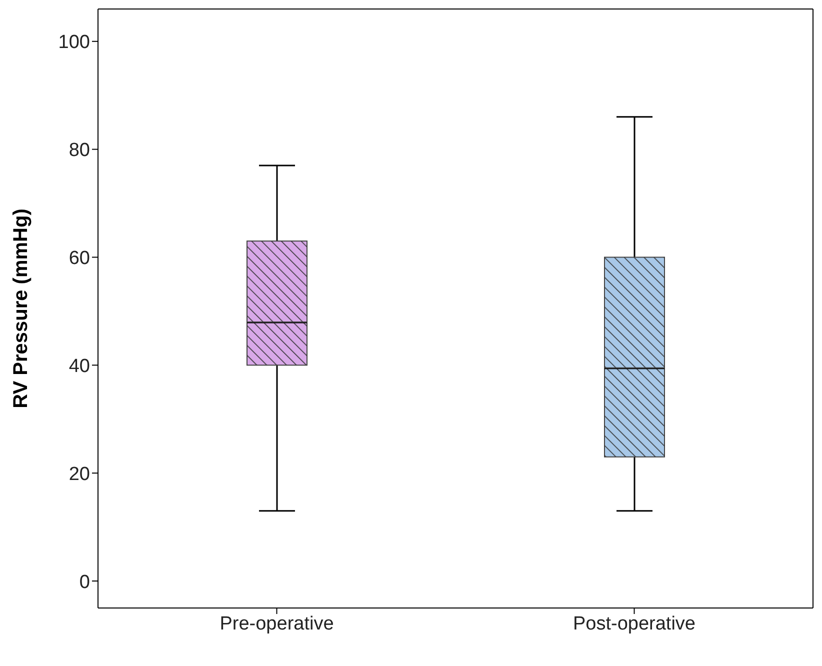 The width and height of the screenshot is (822, 666). What do you see at coordinates (74, 43) in the screenshot?
I see `y-tick-label: 100` at bounding box center [74, 43].